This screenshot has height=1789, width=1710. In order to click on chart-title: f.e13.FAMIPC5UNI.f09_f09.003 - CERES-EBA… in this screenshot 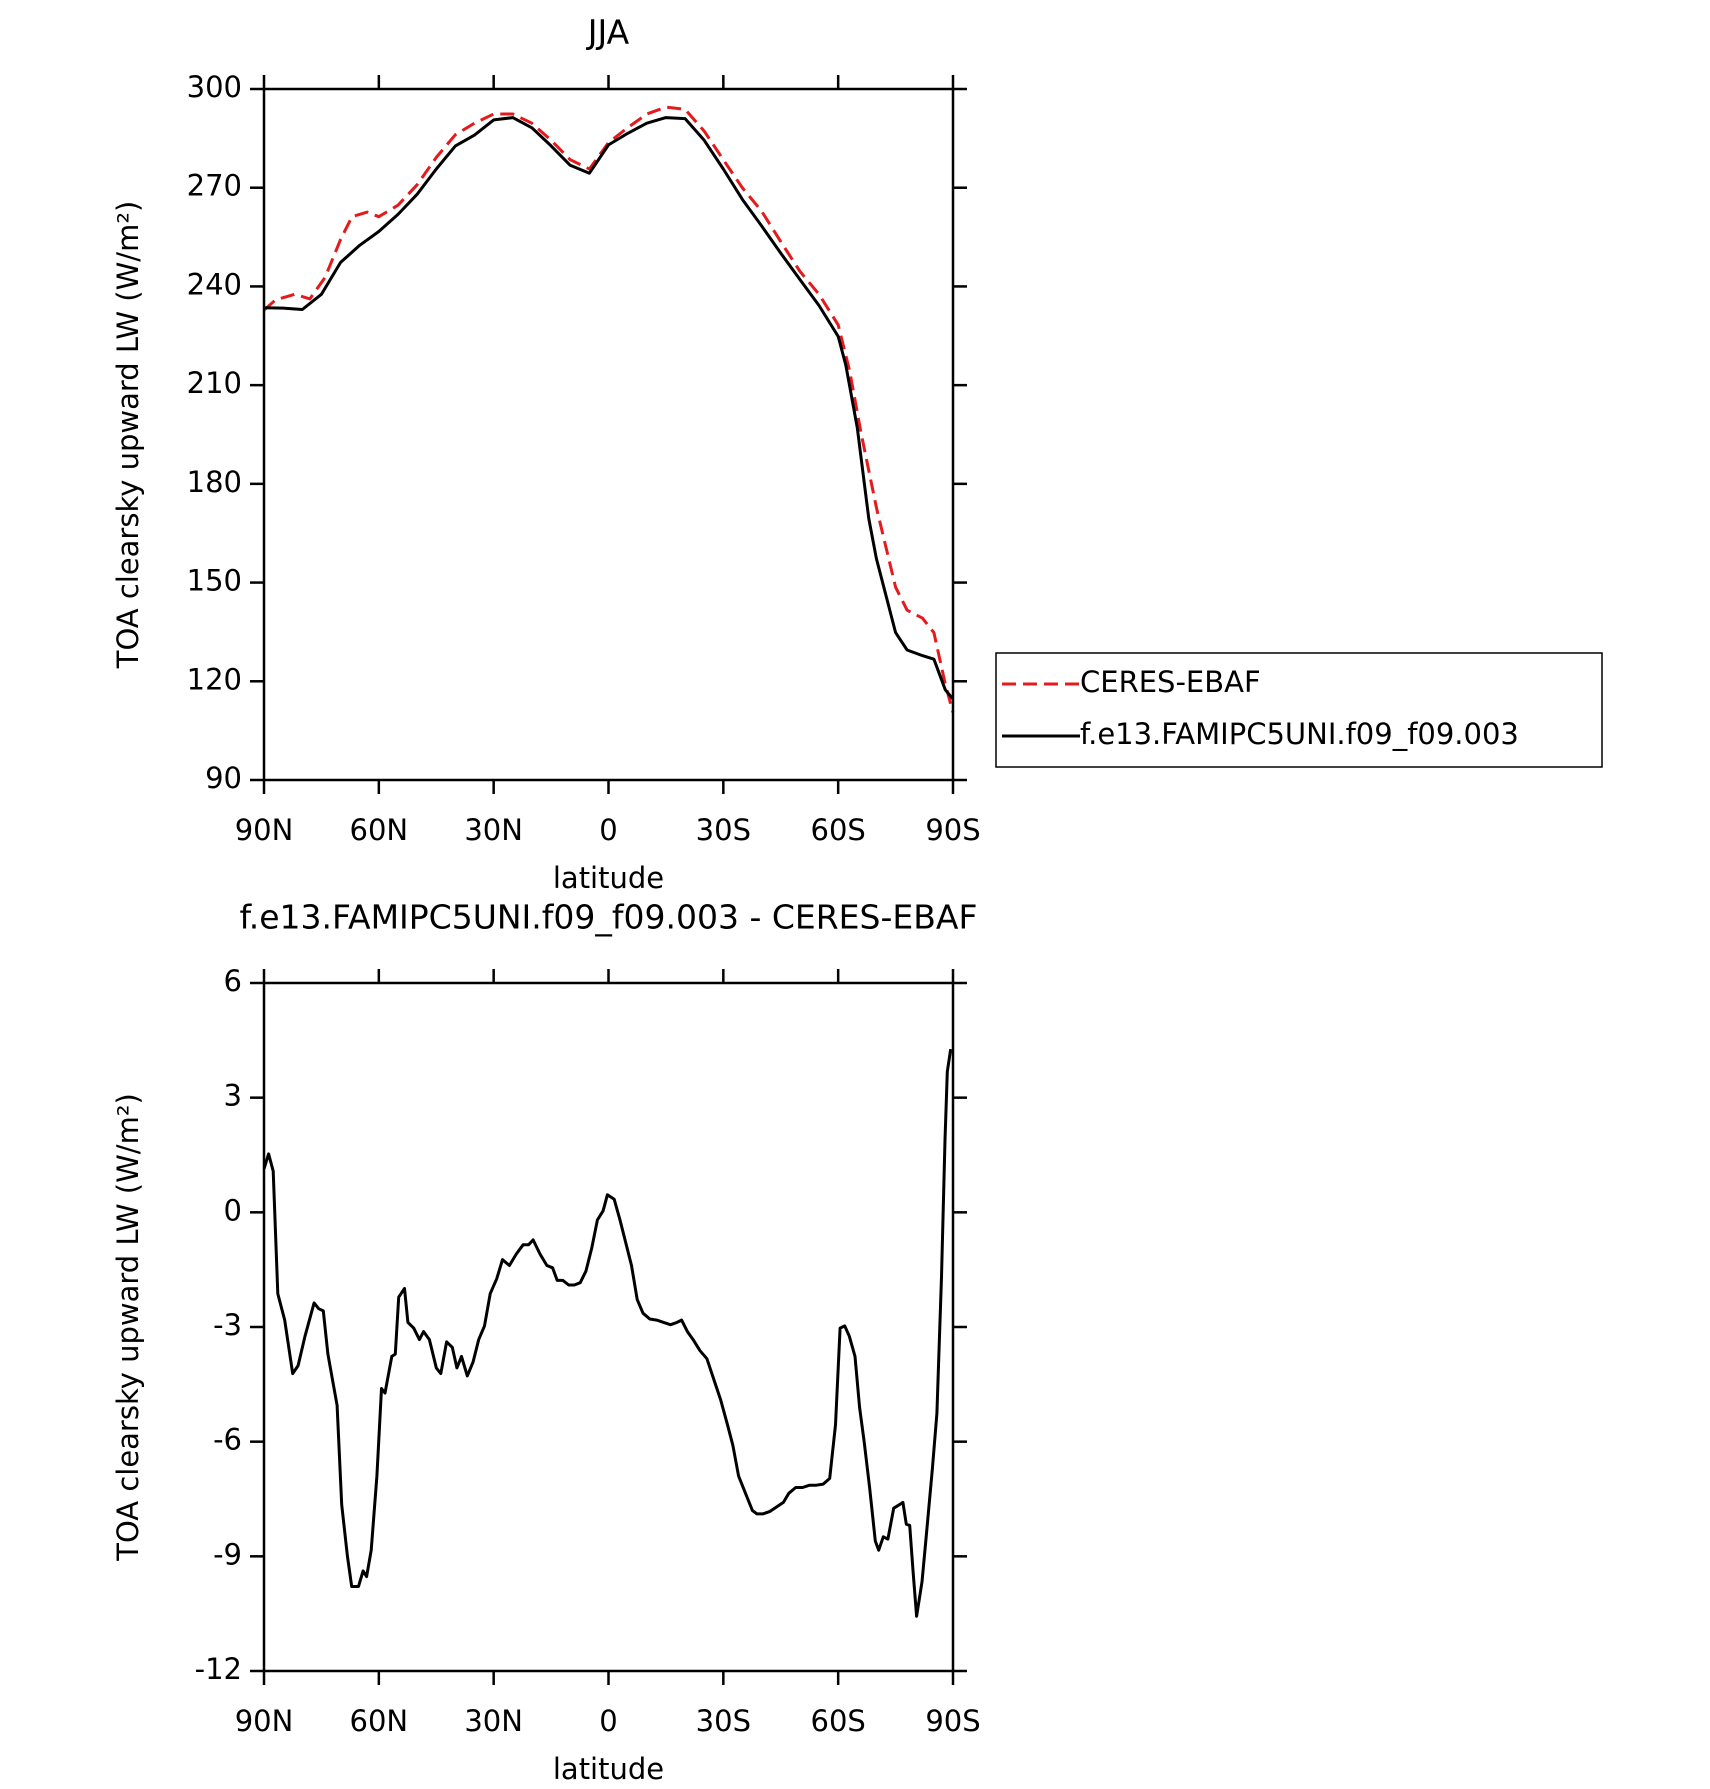, I will do `click(609, 917)`.